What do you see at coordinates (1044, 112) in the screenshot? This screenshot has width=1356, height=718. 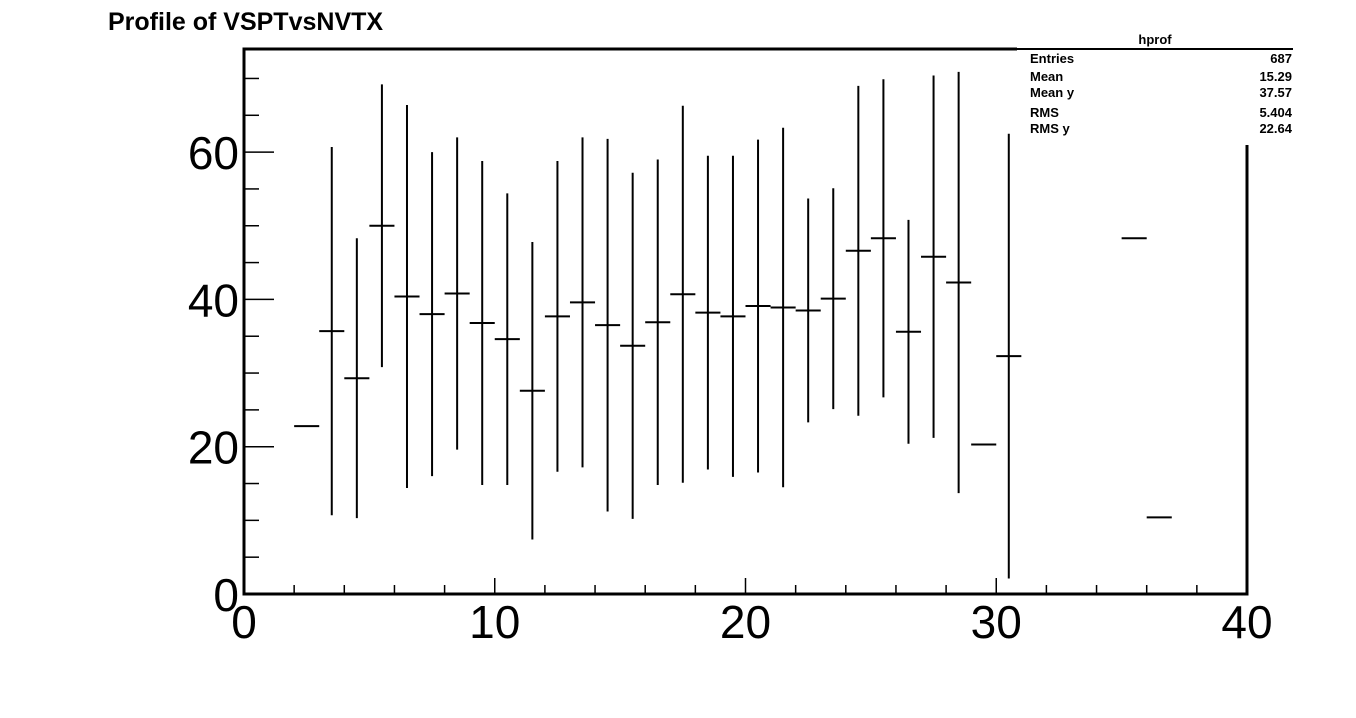 I see `stats-key: RMS` at bounding box center [1044, 112].